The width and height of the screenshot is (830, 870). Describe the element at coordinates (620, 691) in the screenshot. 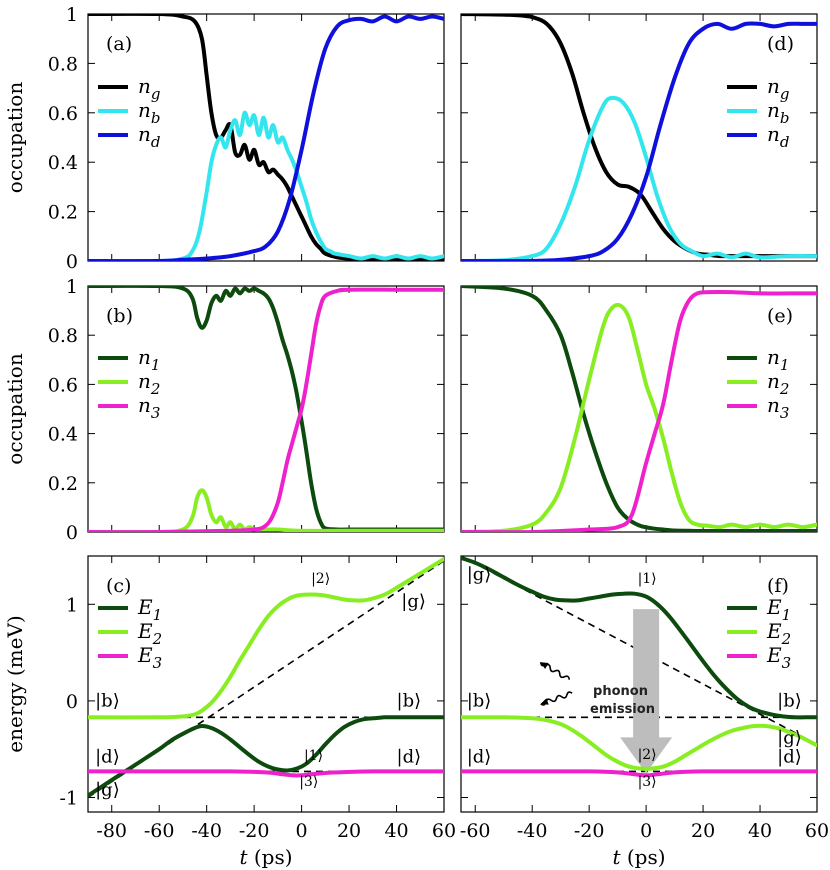

I see `annotation-phonon: phonon` at that location.